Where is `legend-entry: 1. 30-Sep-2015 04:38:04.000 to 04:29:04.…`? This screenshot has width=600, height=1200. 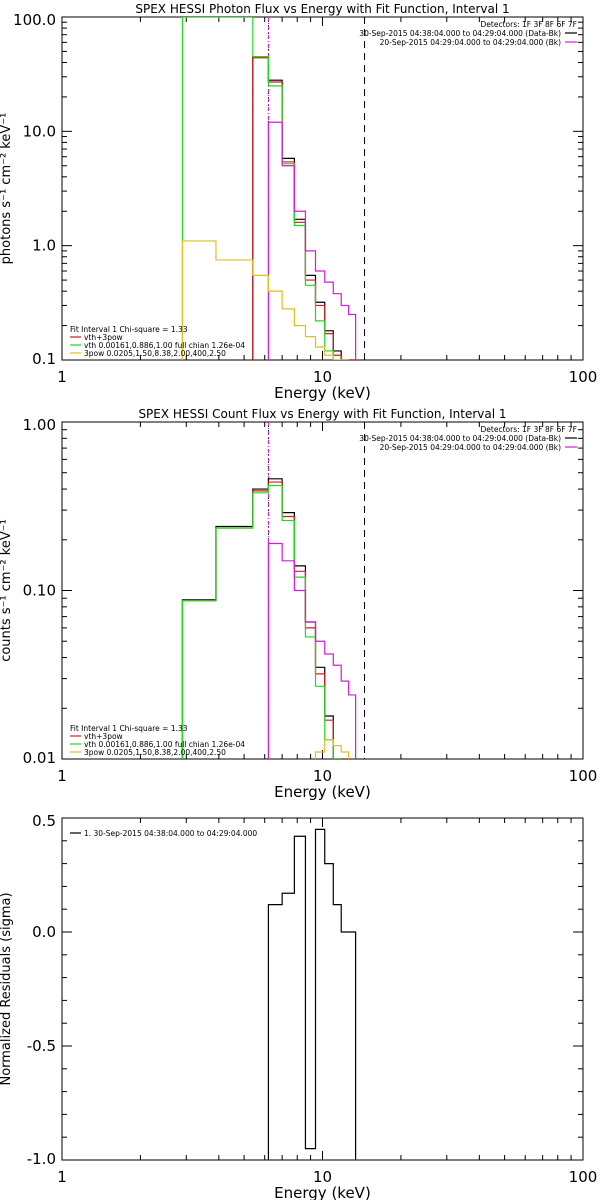
legend-entry: 1. 30-Sep-2015 04:38:04.000 to 04:29:04.… is located at coordinates (170, 833).